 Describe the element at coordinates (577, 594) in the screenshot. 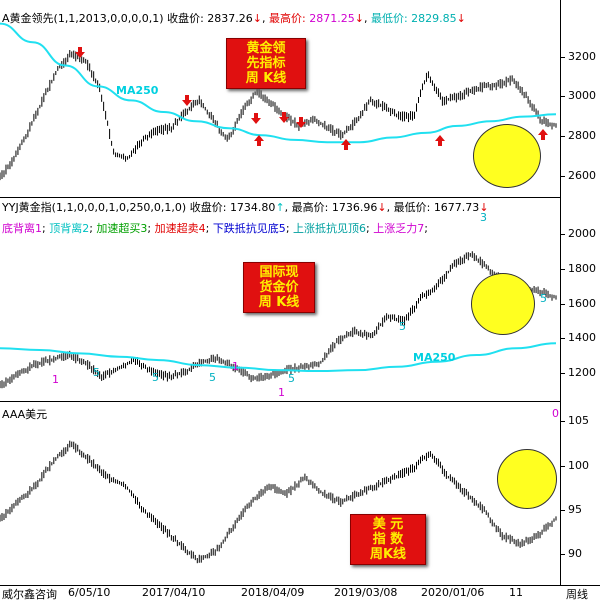

I see `period-label: 周线` at that location.